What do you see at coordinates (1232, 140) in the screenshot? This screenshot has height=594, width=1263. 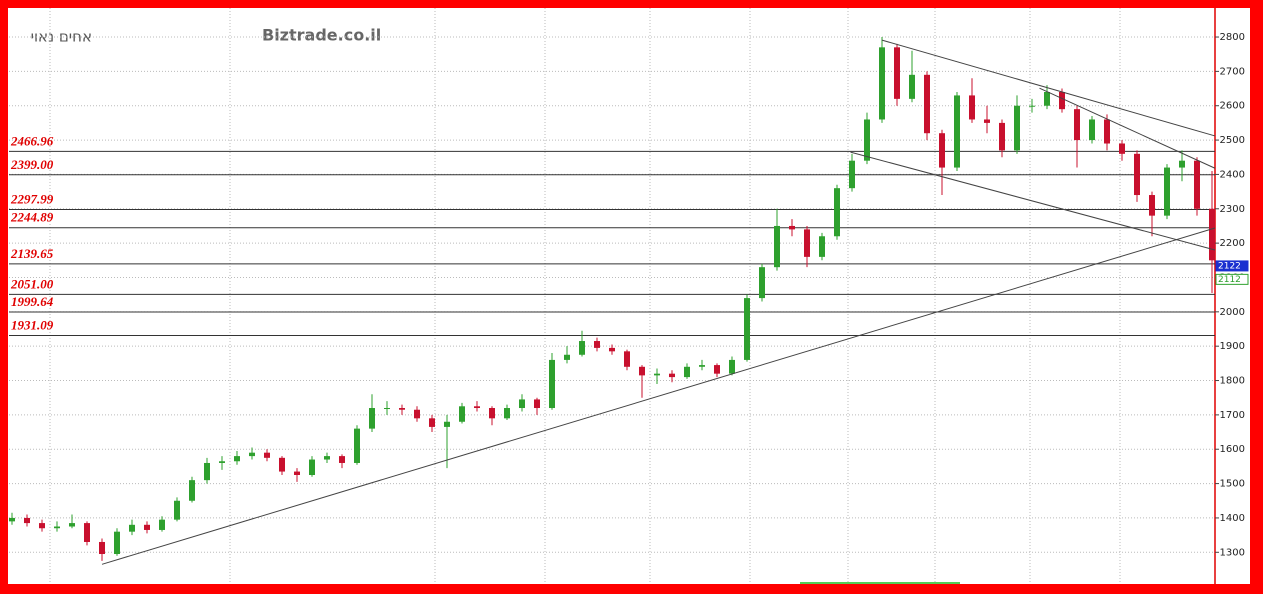 I see `y-tick-label: 2500` at bounding box center [1232, 140].